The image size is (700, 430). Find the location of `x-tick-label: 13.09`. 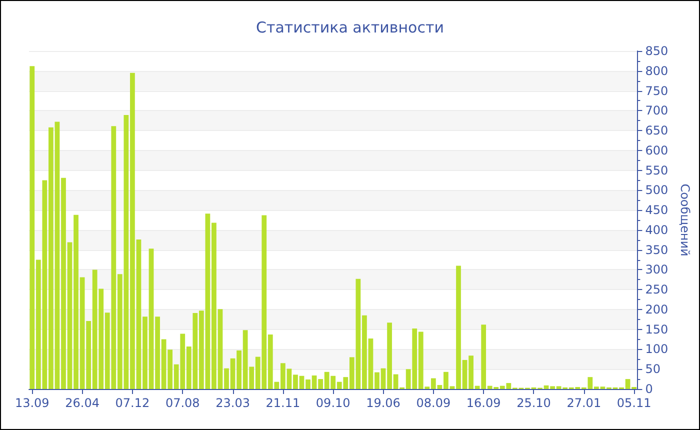

x-tick-label: 13.09 is located at coordinates (32, 403).